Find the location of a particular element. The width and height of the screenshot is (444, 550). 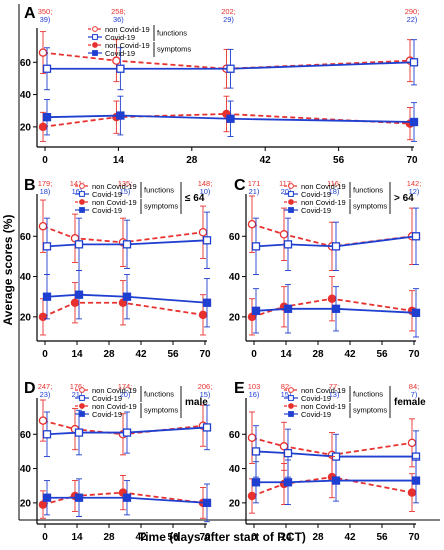

legend-group-functions: functions is located at coordinates (159, 190).